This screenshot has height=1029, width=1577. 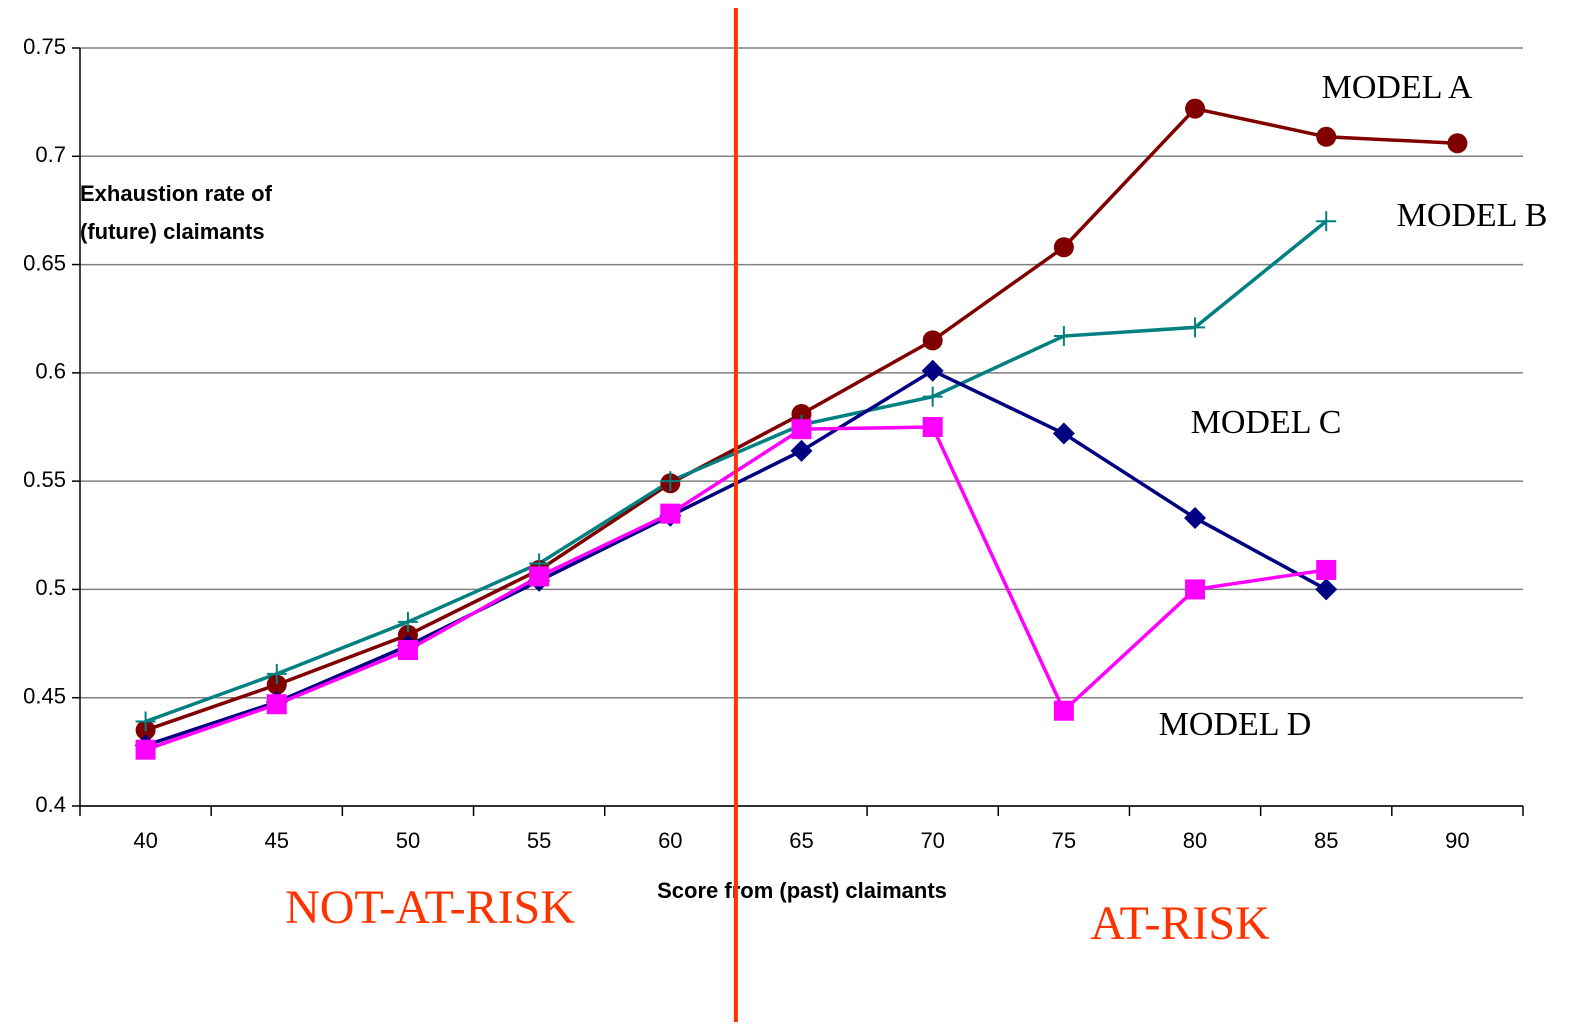 I want to click on y-tick-label: 0.75, so click(x=44, y=46).